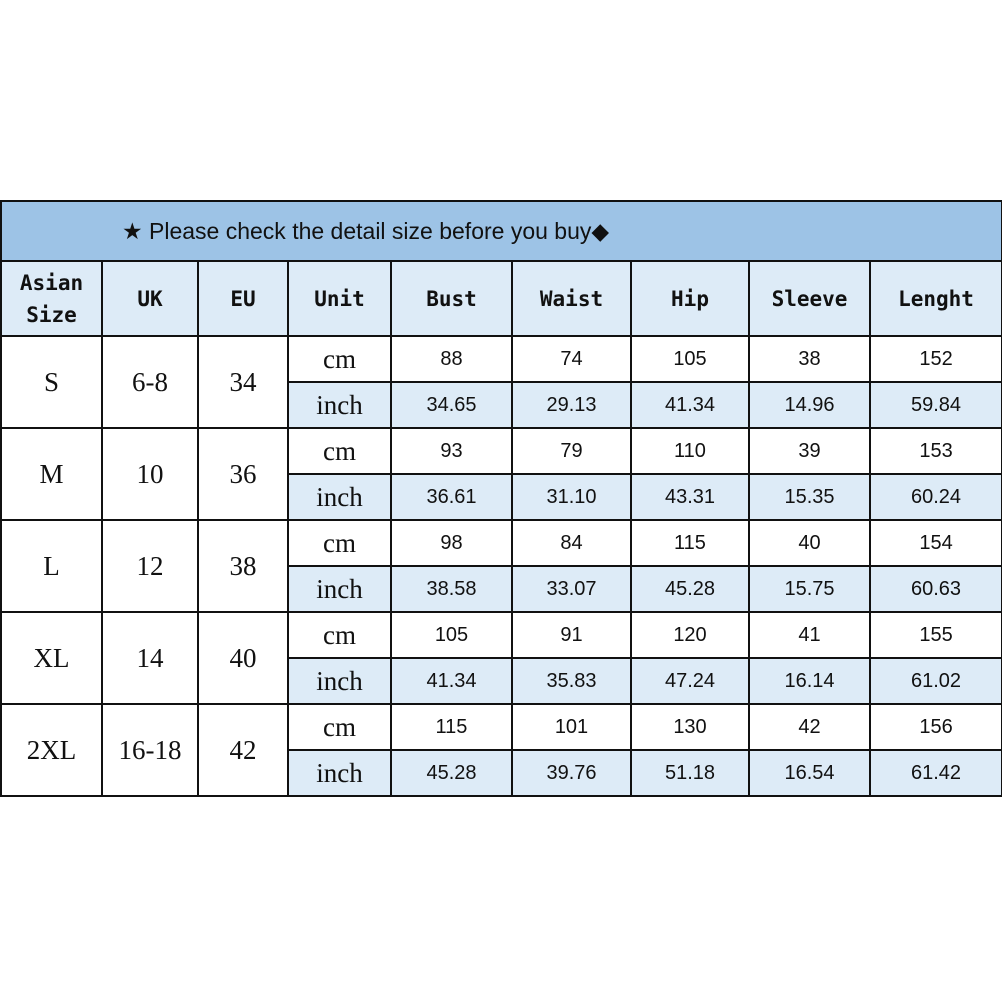 This screenshot has width=1002, height=1002. Describe the element at coordinates (150, 658) in the screenshot. I see `uk-size-cell: 14` at that location.